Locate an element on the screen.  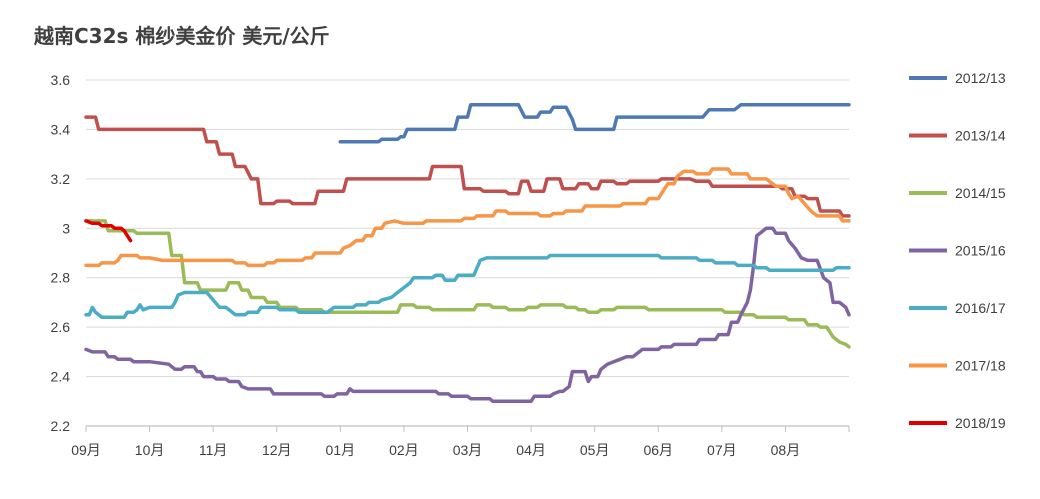
y-tick-label: 2.2 is located at coordinates (61, 426).